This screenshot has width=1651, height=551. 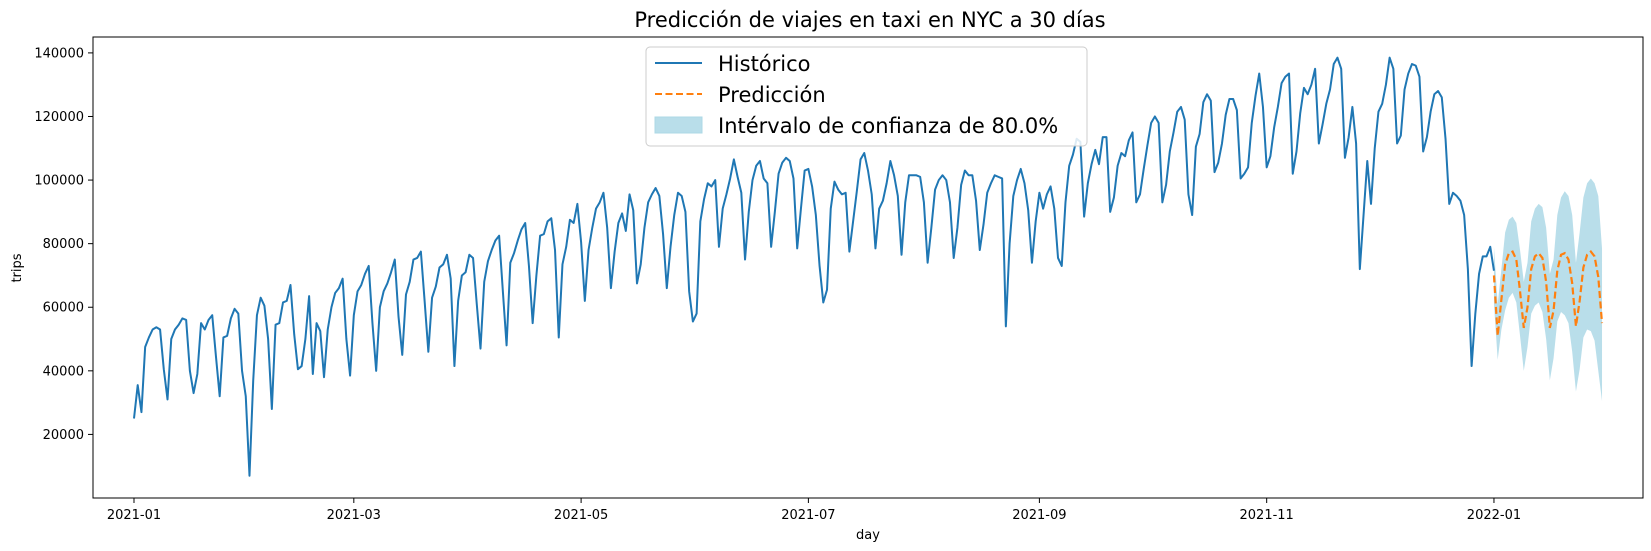 I want to click on x-tick-label: 2021-05, so click(x=581, y=515).